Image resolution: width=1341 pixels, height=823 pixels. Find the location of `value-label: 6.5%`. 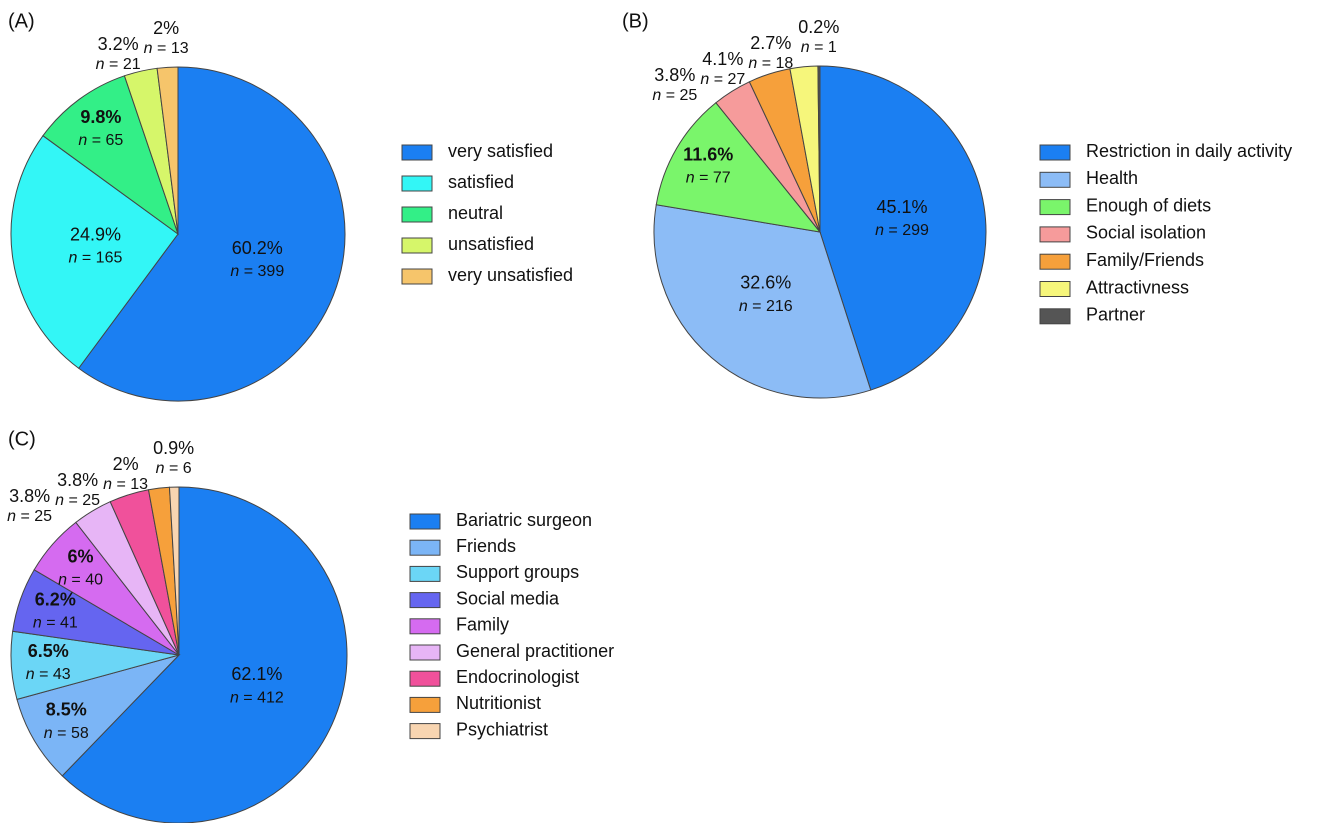

value-label: 6.5% is located at coordinates (48, 651).